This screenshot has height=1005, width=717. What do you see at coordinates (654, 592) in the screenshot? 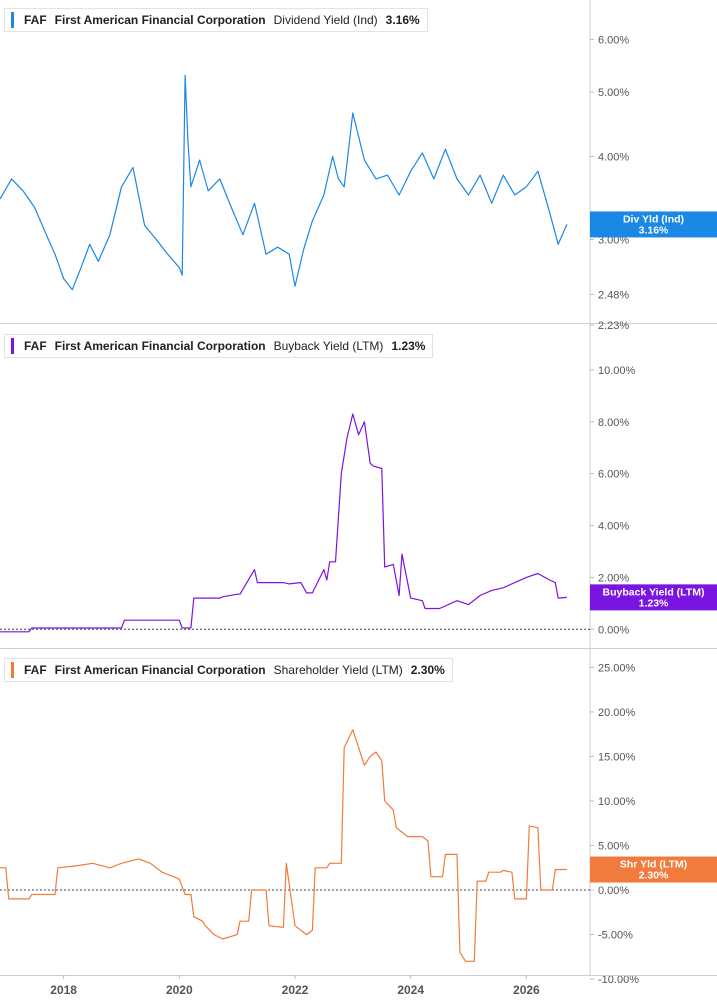
I see `value-badge-label: Buyback Yield (LTM)` at bounding box center [654, 592].